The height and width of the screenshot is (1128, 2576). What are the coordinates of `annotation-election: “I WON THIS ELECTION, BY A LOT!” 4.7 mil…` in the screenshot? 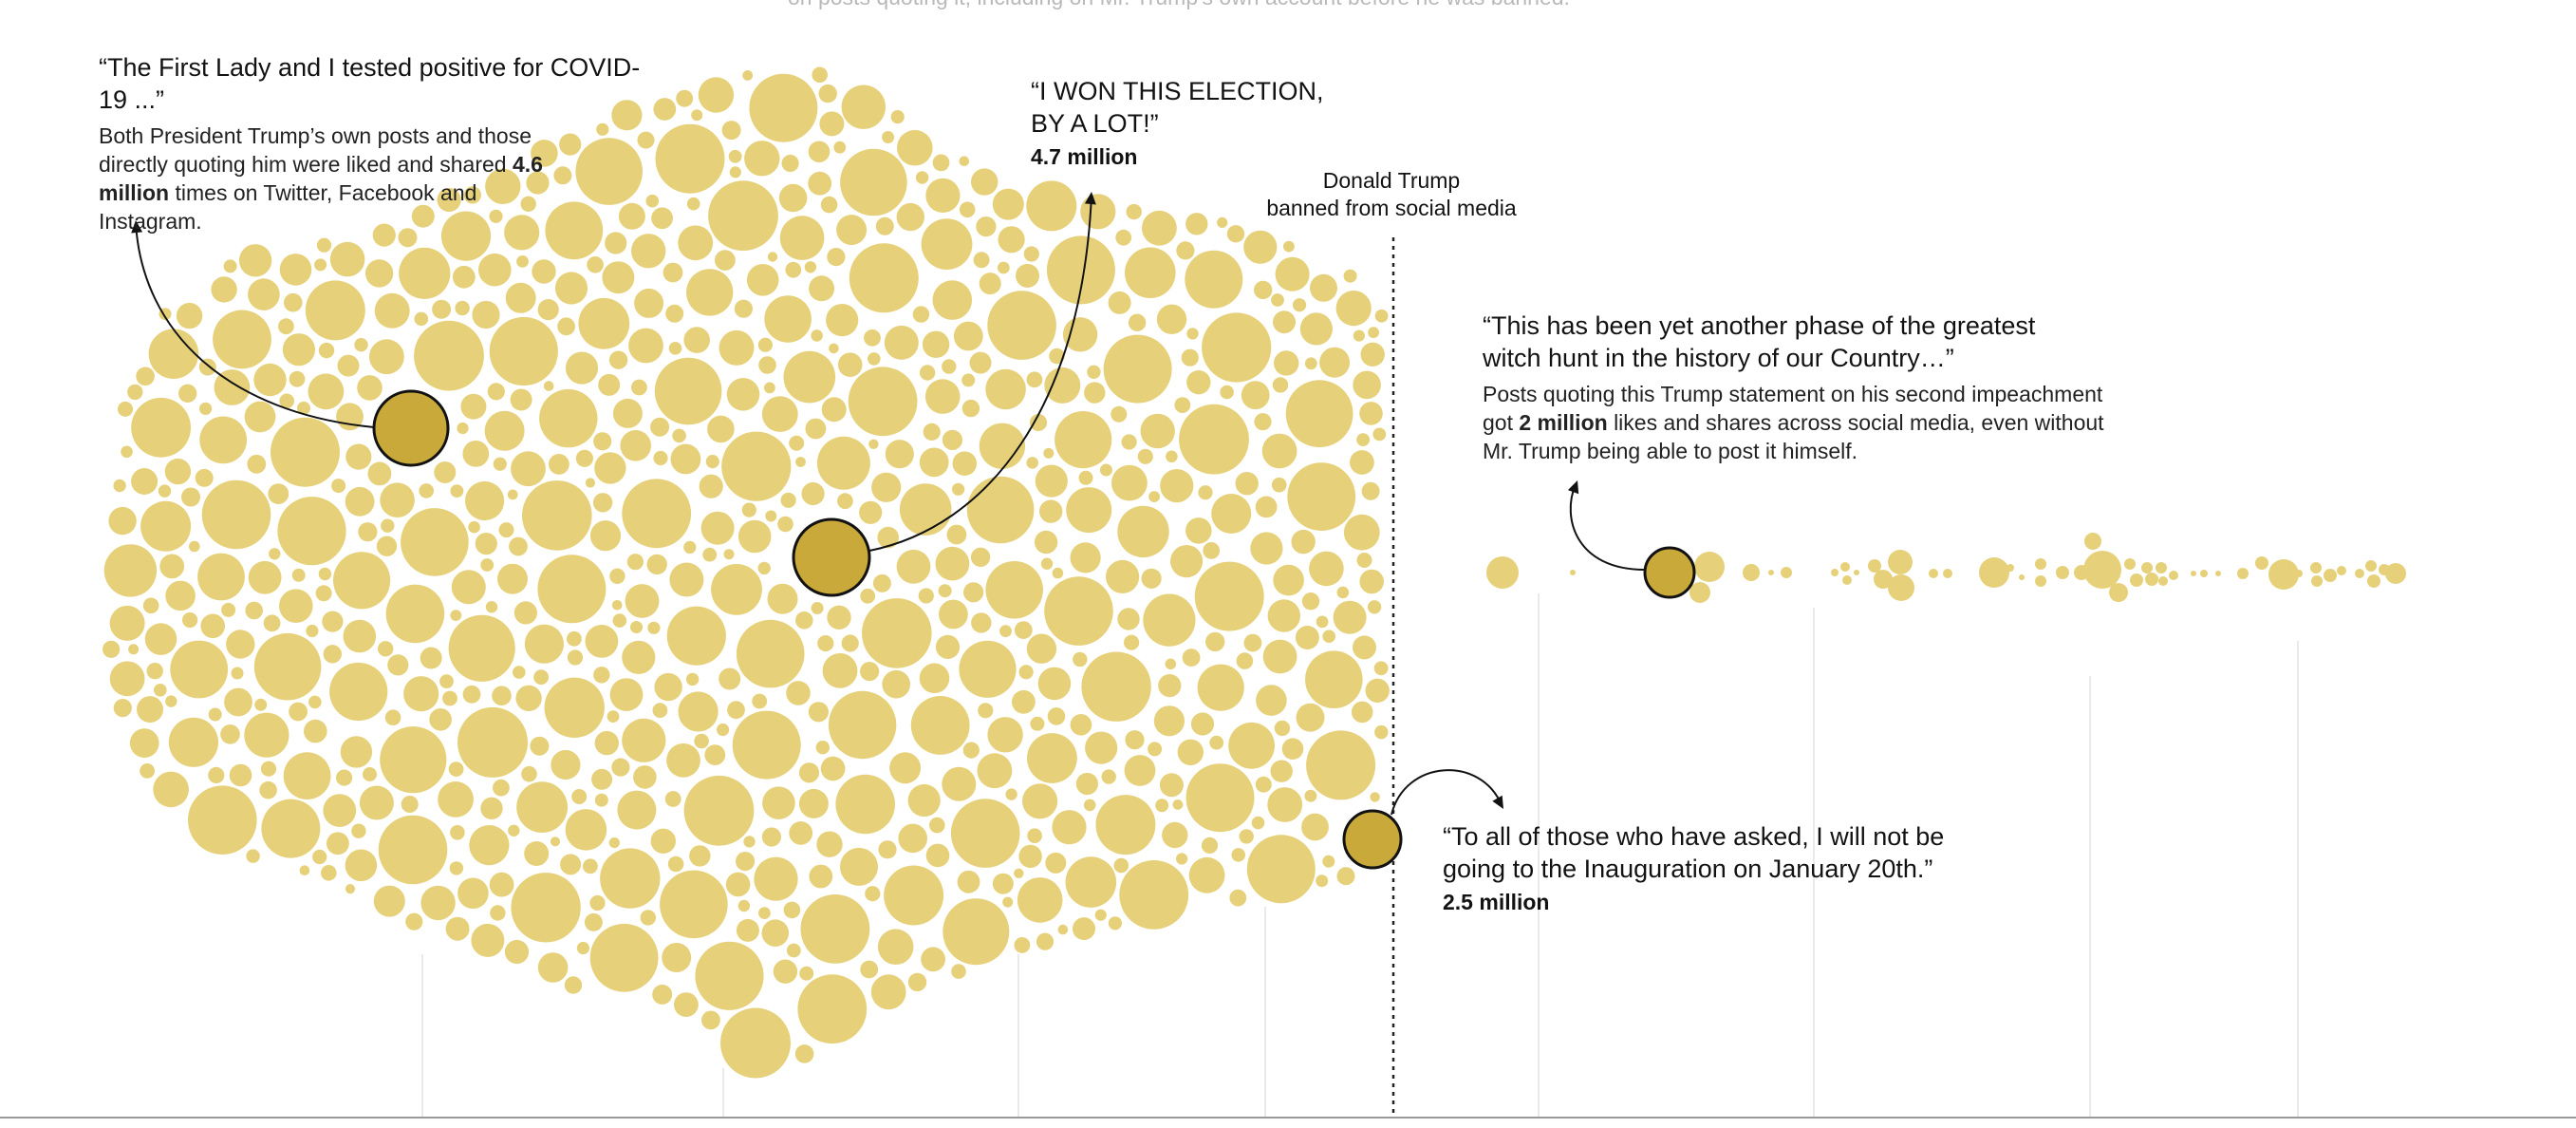 It's located at (1177, 122).